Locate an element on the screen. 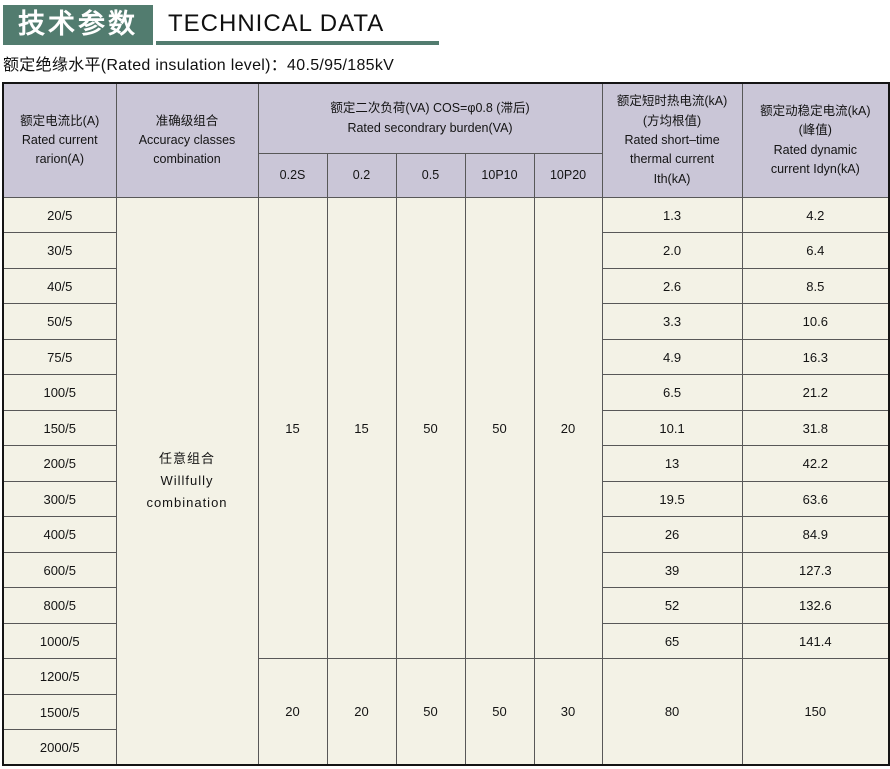 This screenshot has height=769, width=890. table-row: 1000/5 65 141.4 is located at coordinates (446, 641).